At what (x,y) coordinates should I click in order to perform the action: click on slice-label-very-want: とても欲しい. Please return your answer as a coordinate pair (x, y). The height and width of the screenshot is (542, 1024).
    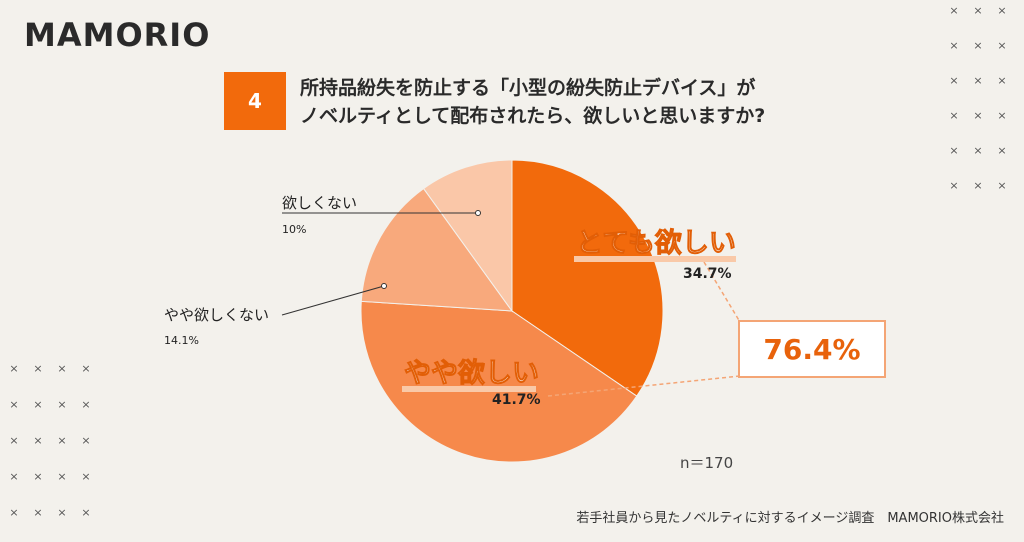
    Looking at the image, I should click on (656, 243).